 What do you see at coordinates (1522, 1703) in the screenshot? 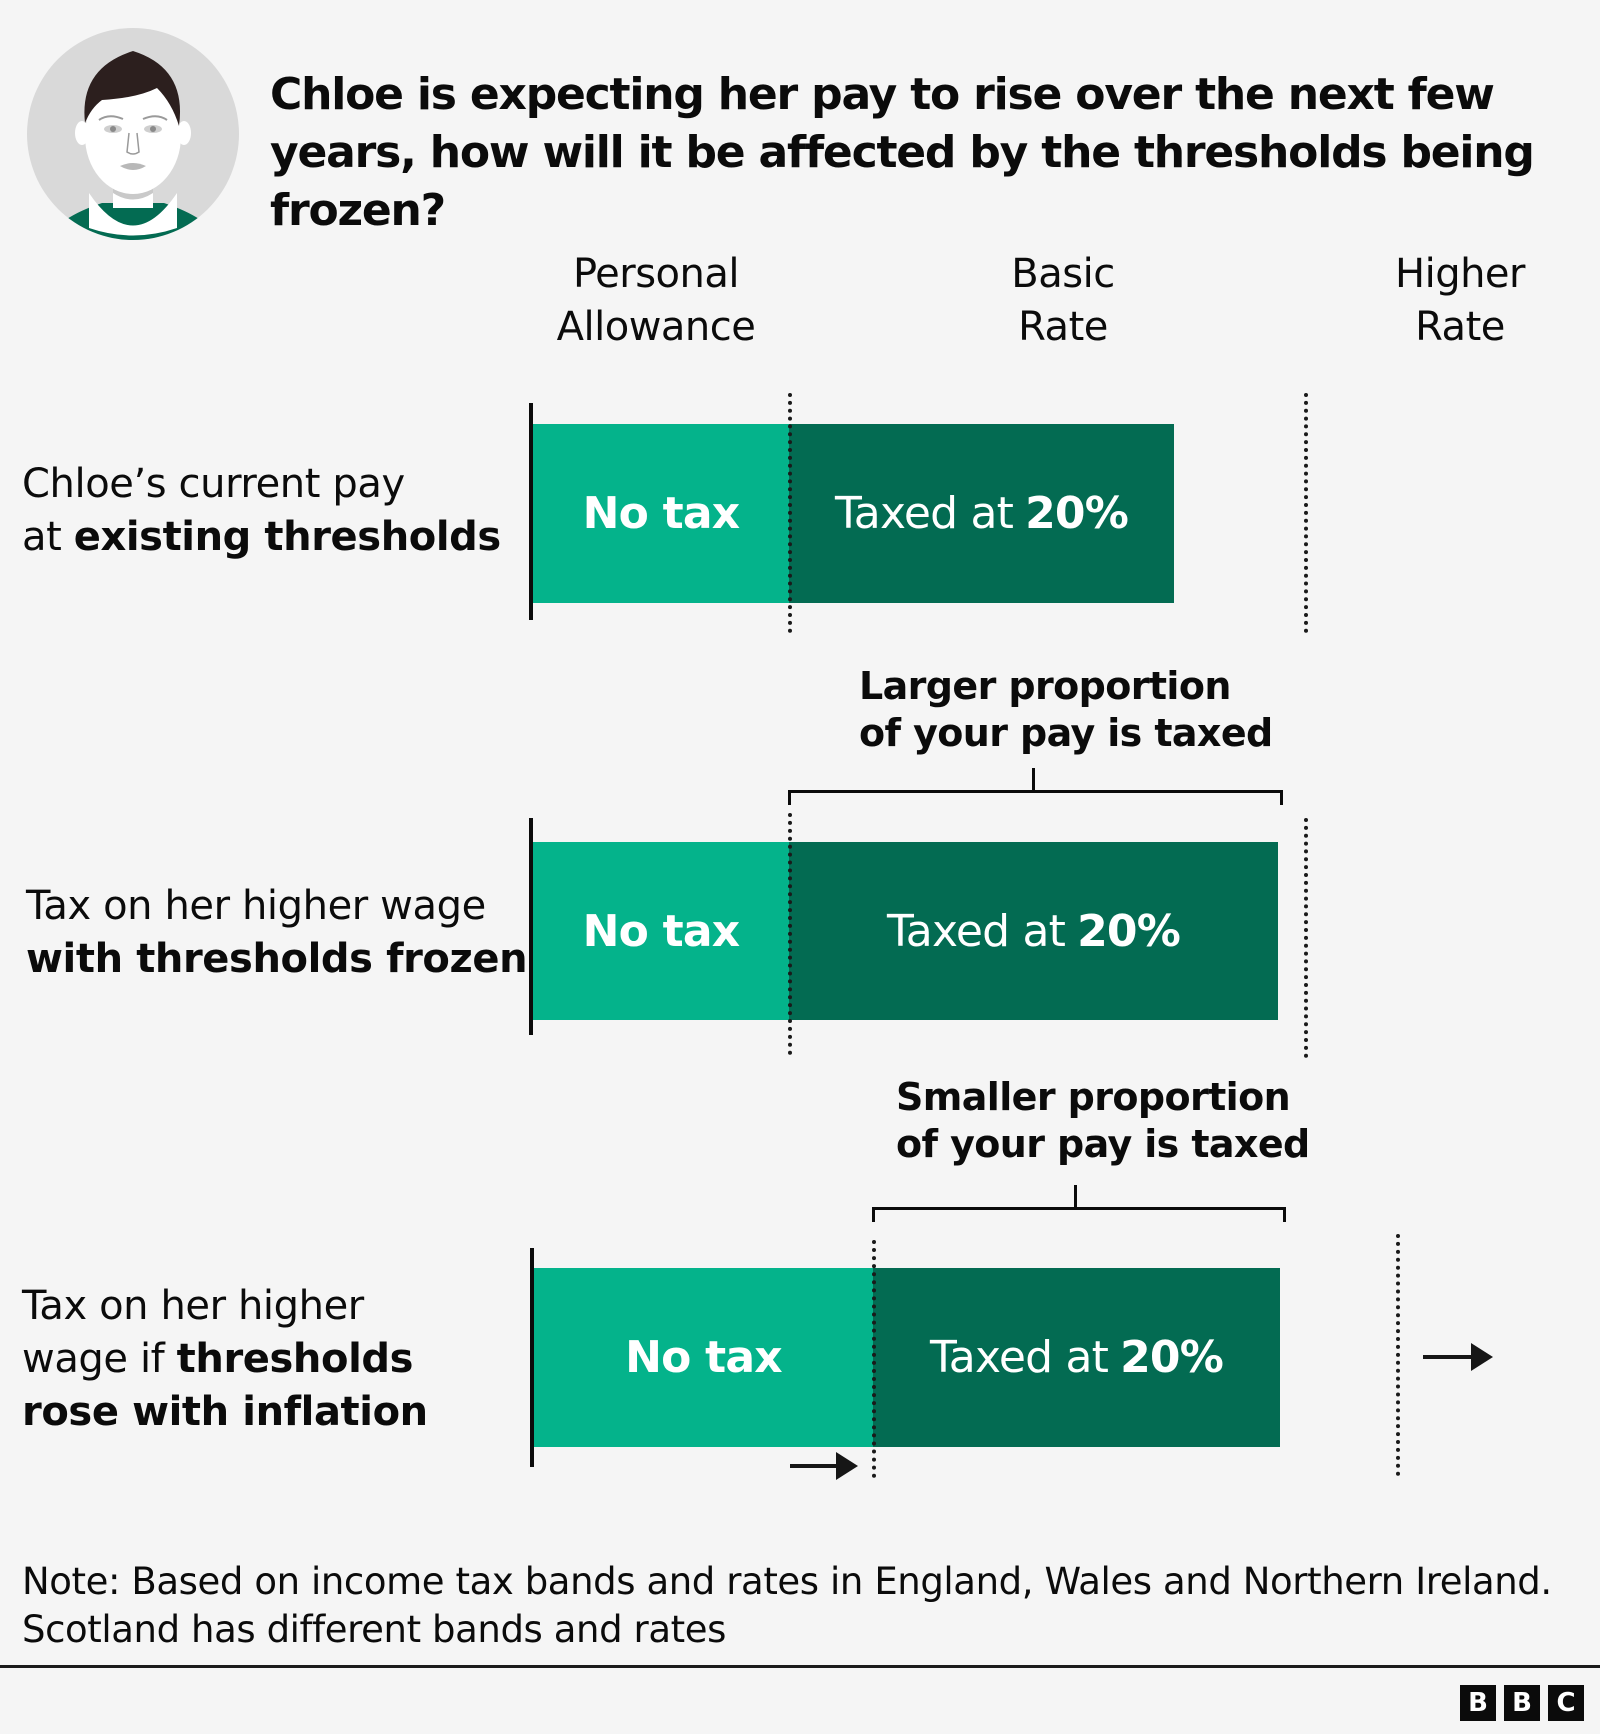
I see `bbc-logo: B B C` at bounding box center [1522, 1703].